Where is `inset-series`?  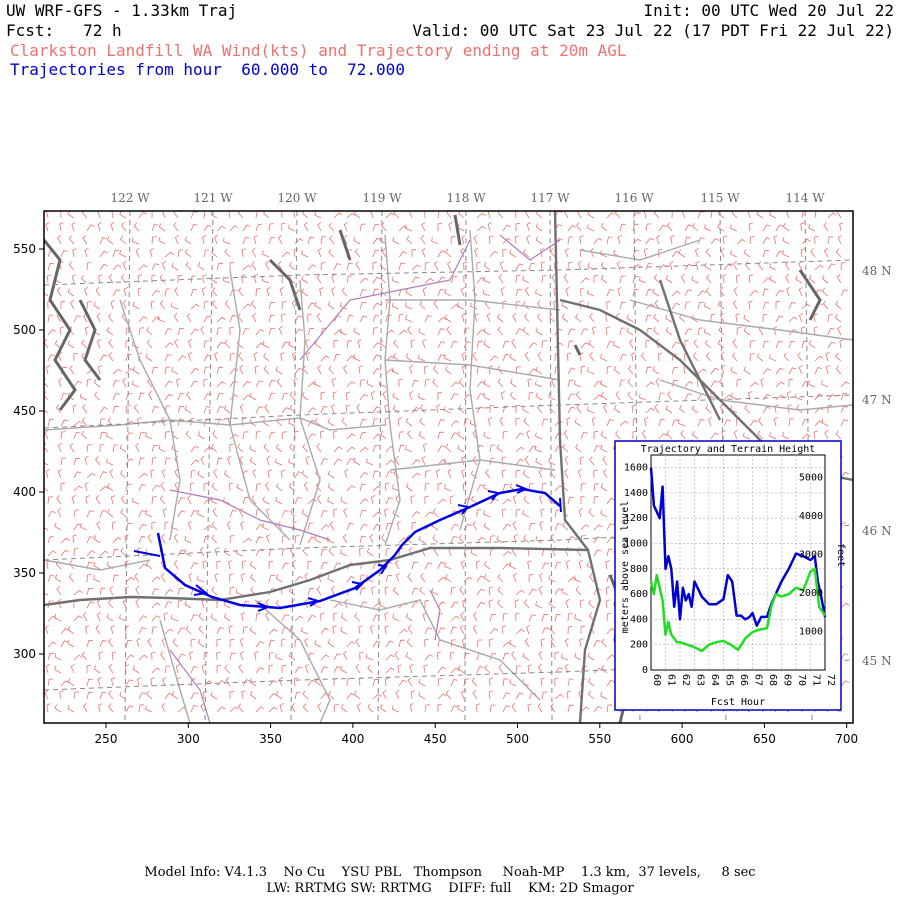 inset-series is located at coordinates (738, 560).